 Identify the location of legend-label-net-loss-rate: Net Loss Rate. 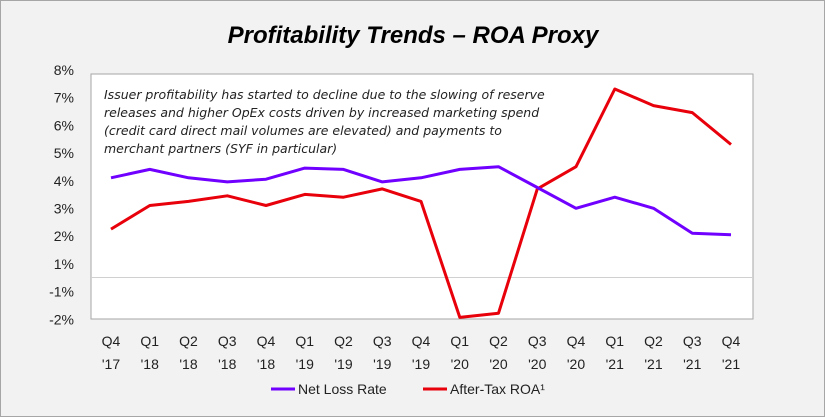
(342, 389).